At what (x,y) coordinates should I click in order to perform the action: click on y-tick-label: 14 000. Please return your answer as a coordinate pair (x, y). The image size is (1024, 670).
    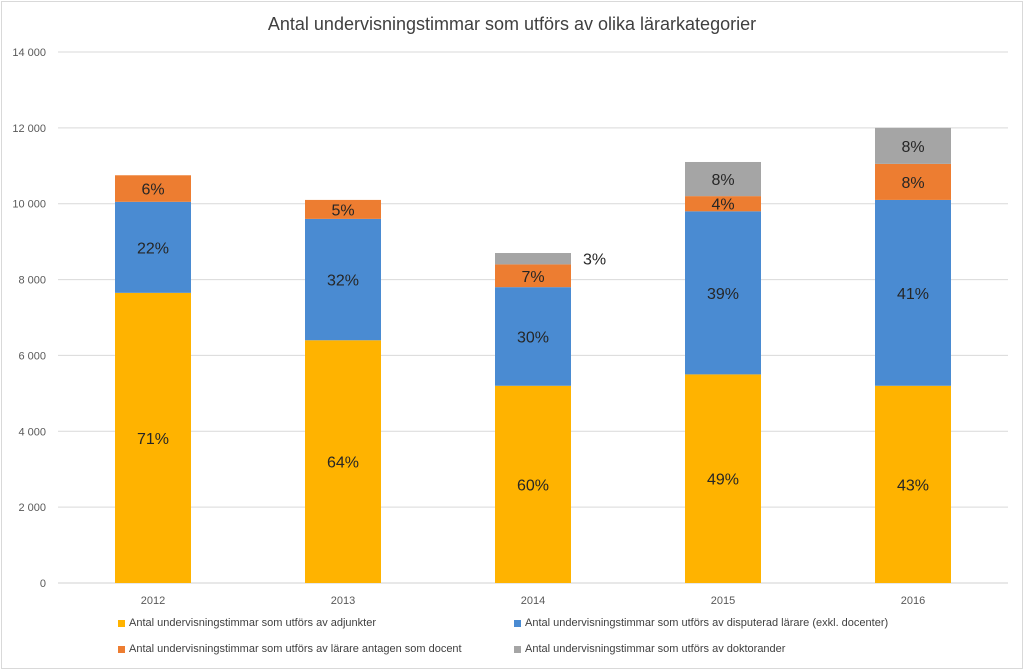
    Looking at the image, I should click on (29, 53).